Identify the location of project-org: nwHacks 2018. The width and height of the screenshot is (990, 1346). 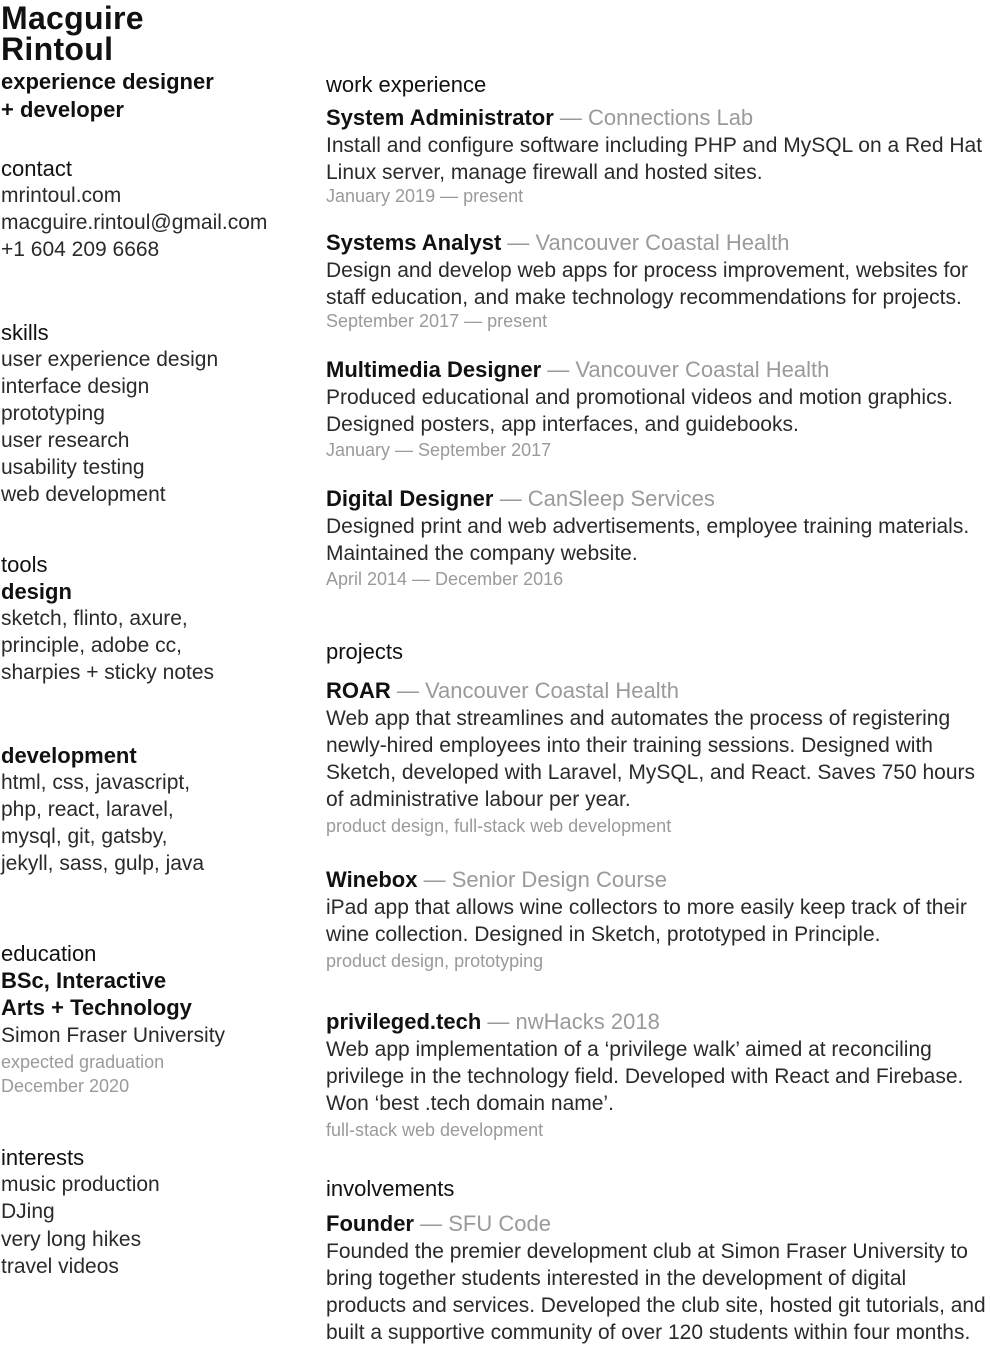
(587, 1021).